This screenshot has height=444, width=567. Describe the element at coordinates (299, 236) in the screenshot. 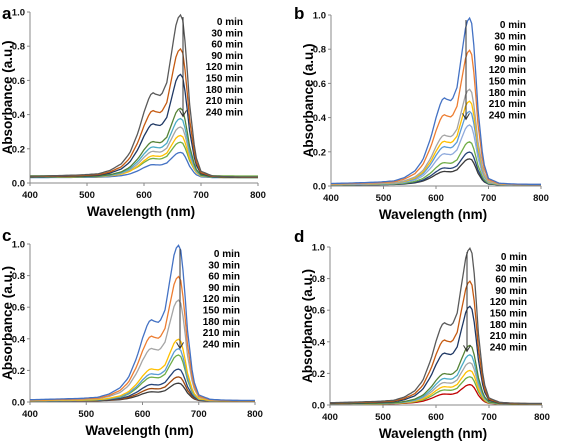

I see `panel-label: d` at that location.